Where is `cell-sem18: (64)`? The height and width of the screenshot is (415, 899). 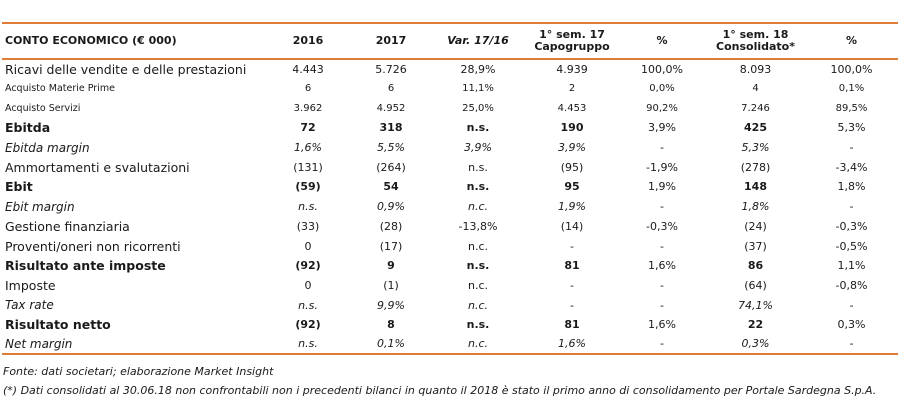 cell-sem18: (64) is located at coordinates (755, 285).